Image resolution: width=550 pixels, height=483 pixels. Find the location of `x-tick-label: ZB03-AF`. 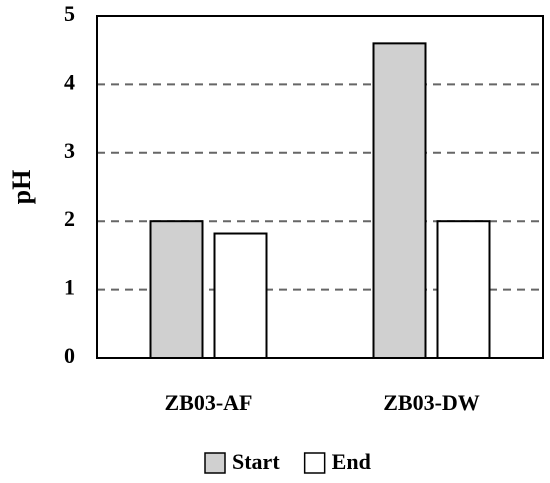

x-tick-label: ZB03-AF is located at coordinates (209, 402).